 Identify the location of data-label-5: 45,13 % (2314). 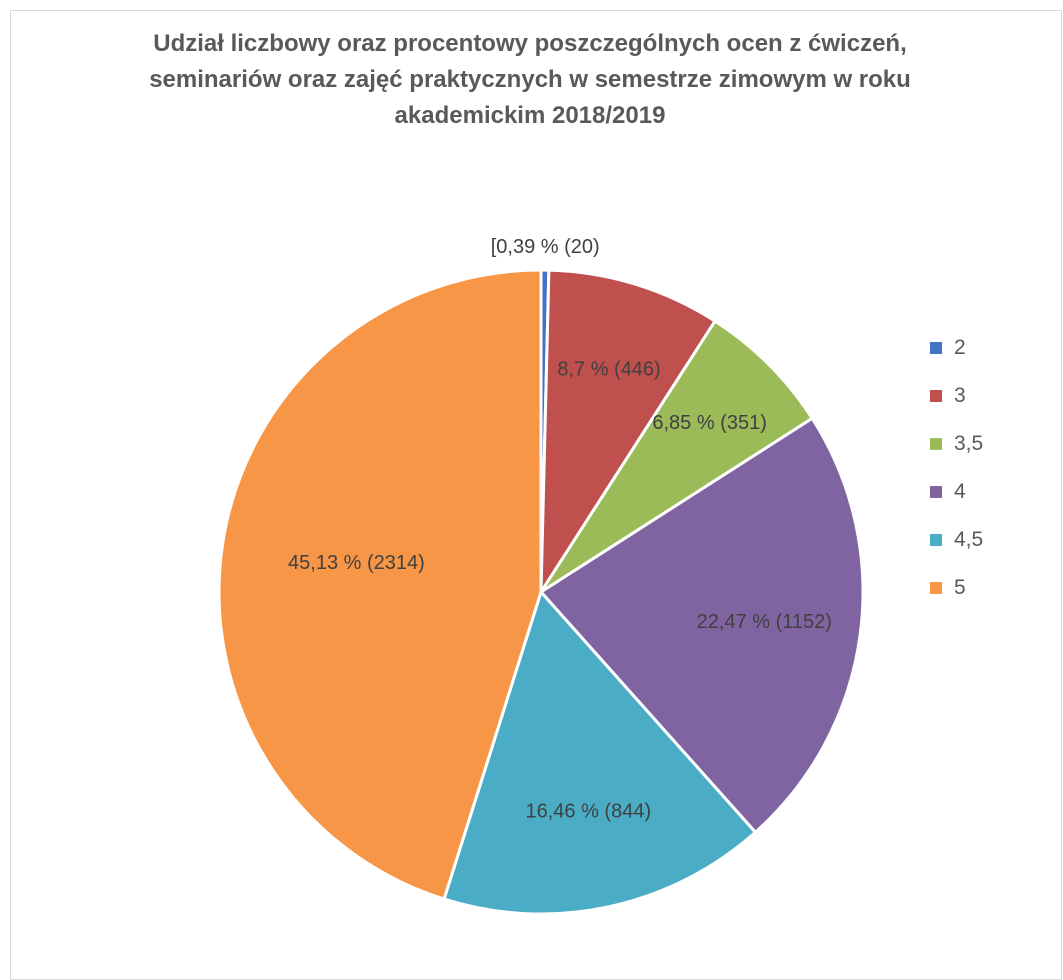
(356, 563).